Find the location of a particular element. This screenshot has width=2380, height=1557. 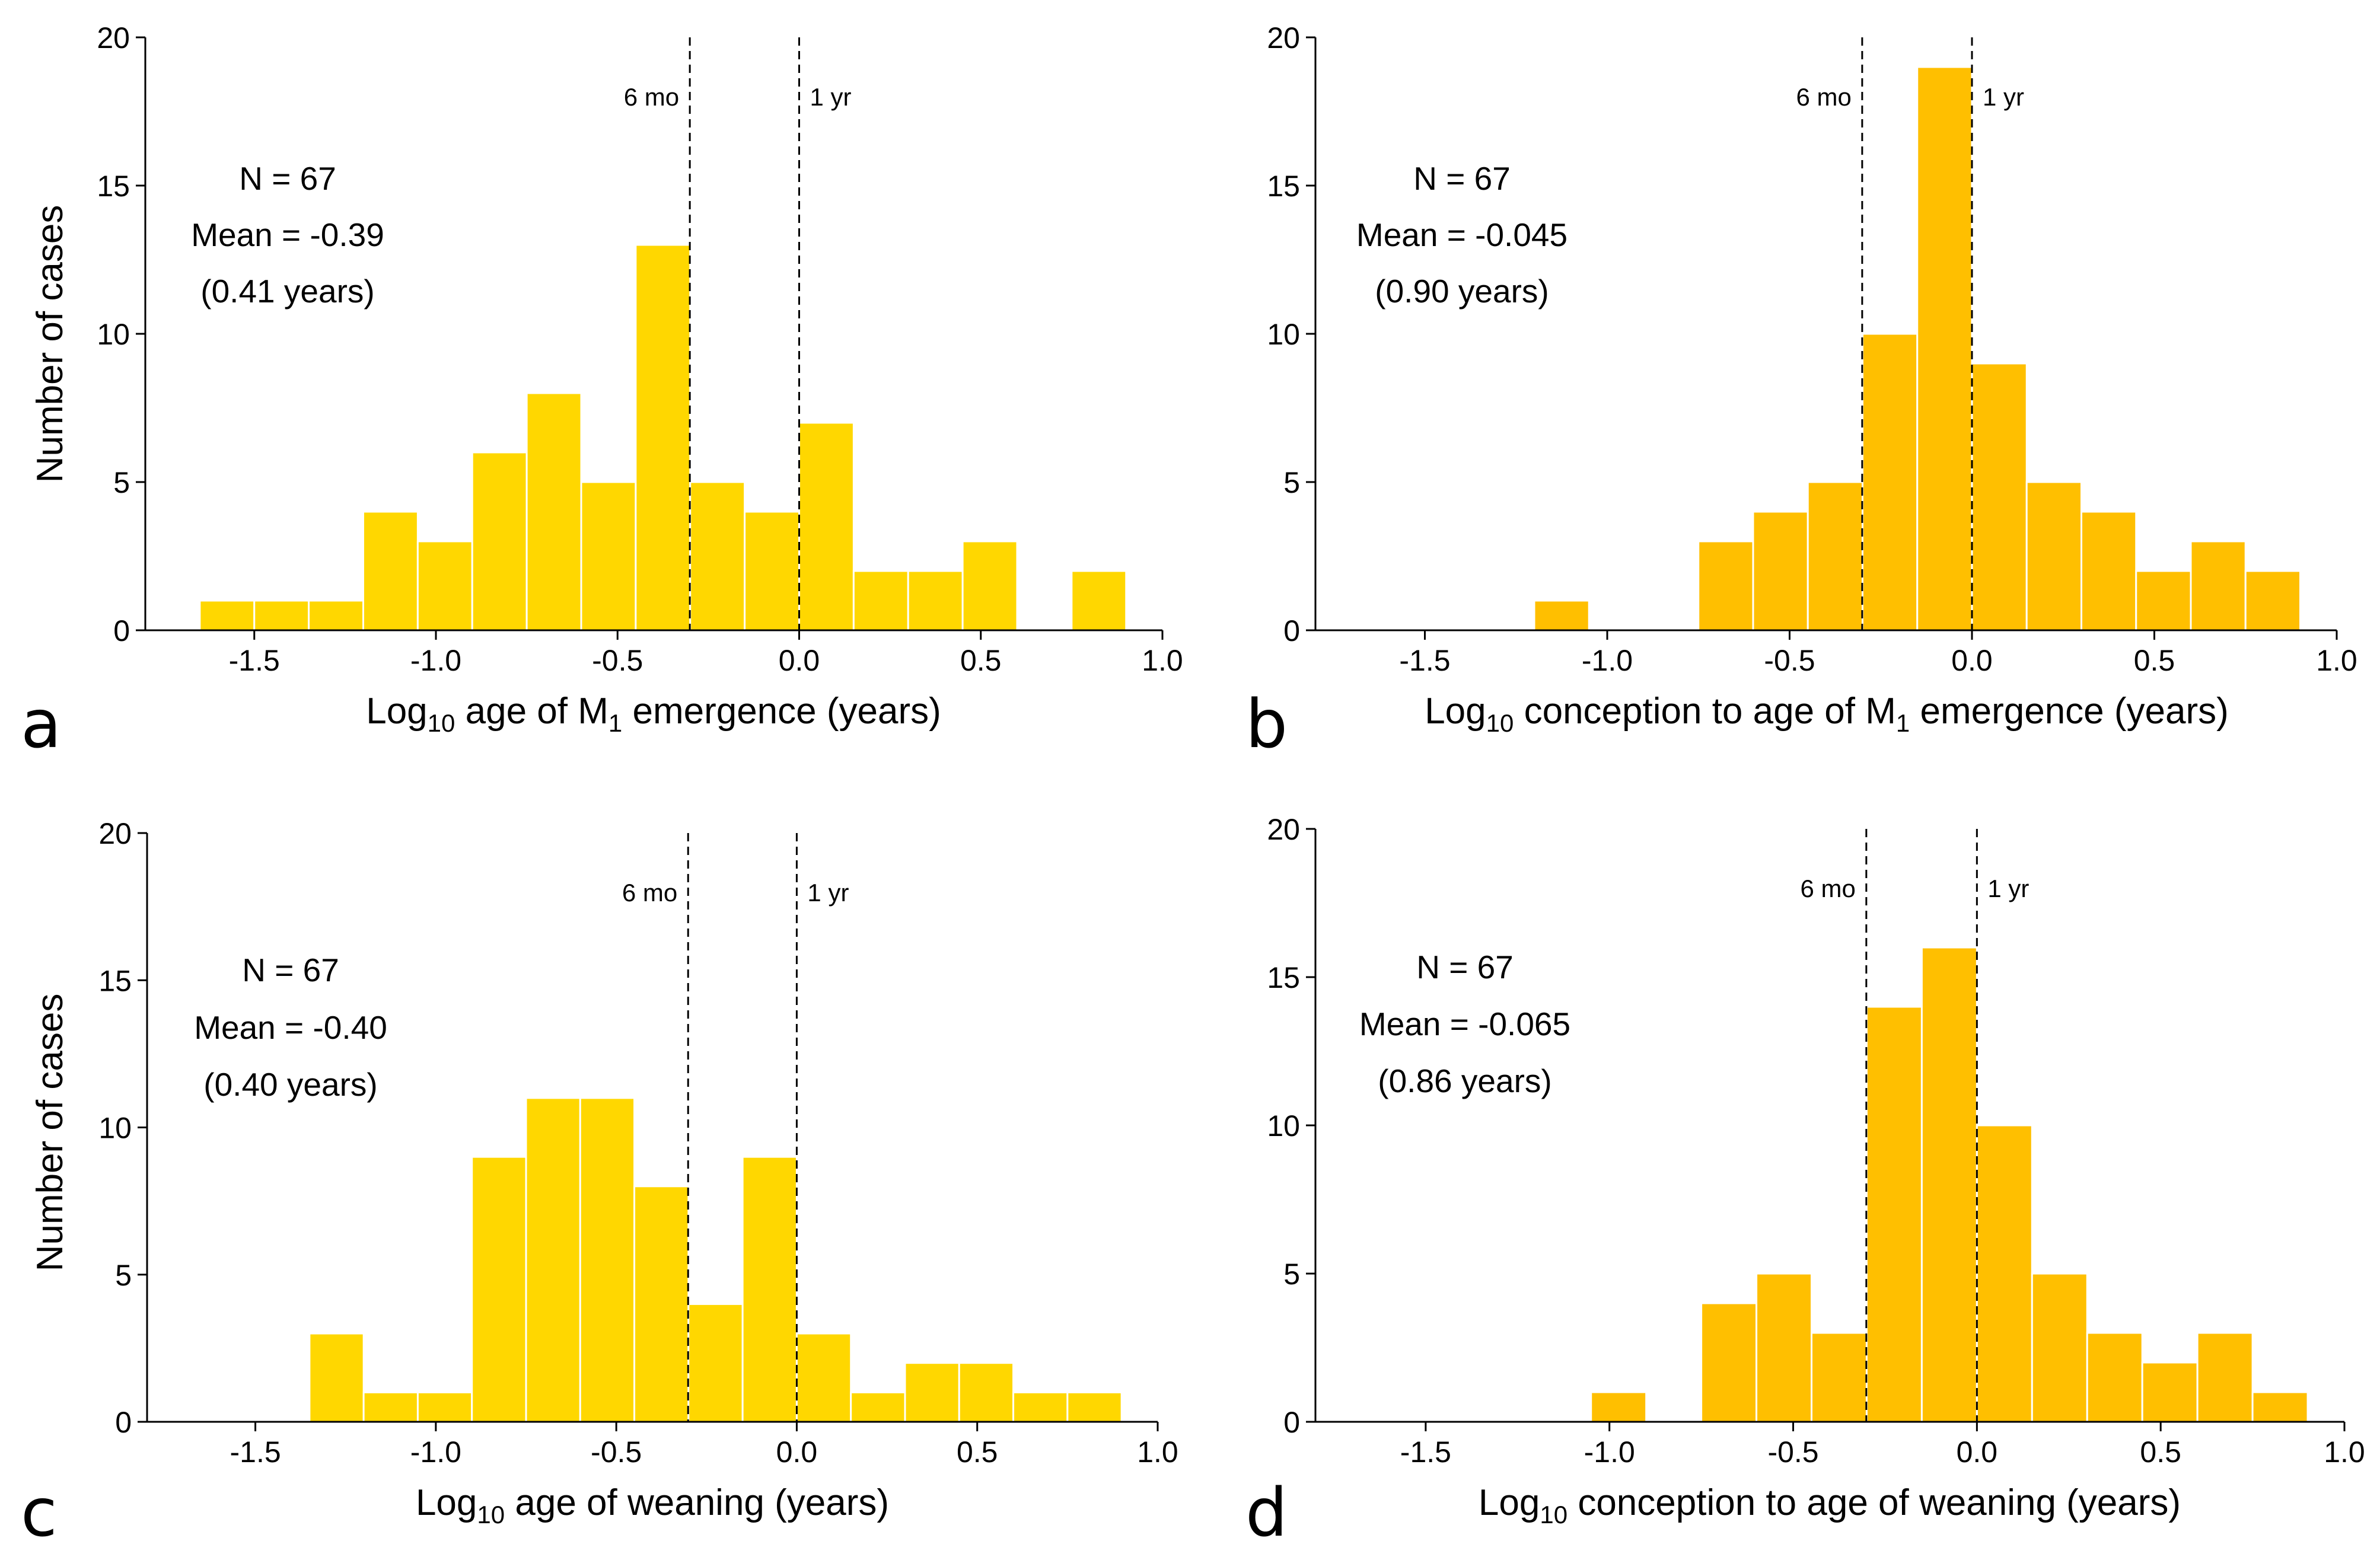

axis-title-text: conception to age of M is located at coordinates (1705, 712).